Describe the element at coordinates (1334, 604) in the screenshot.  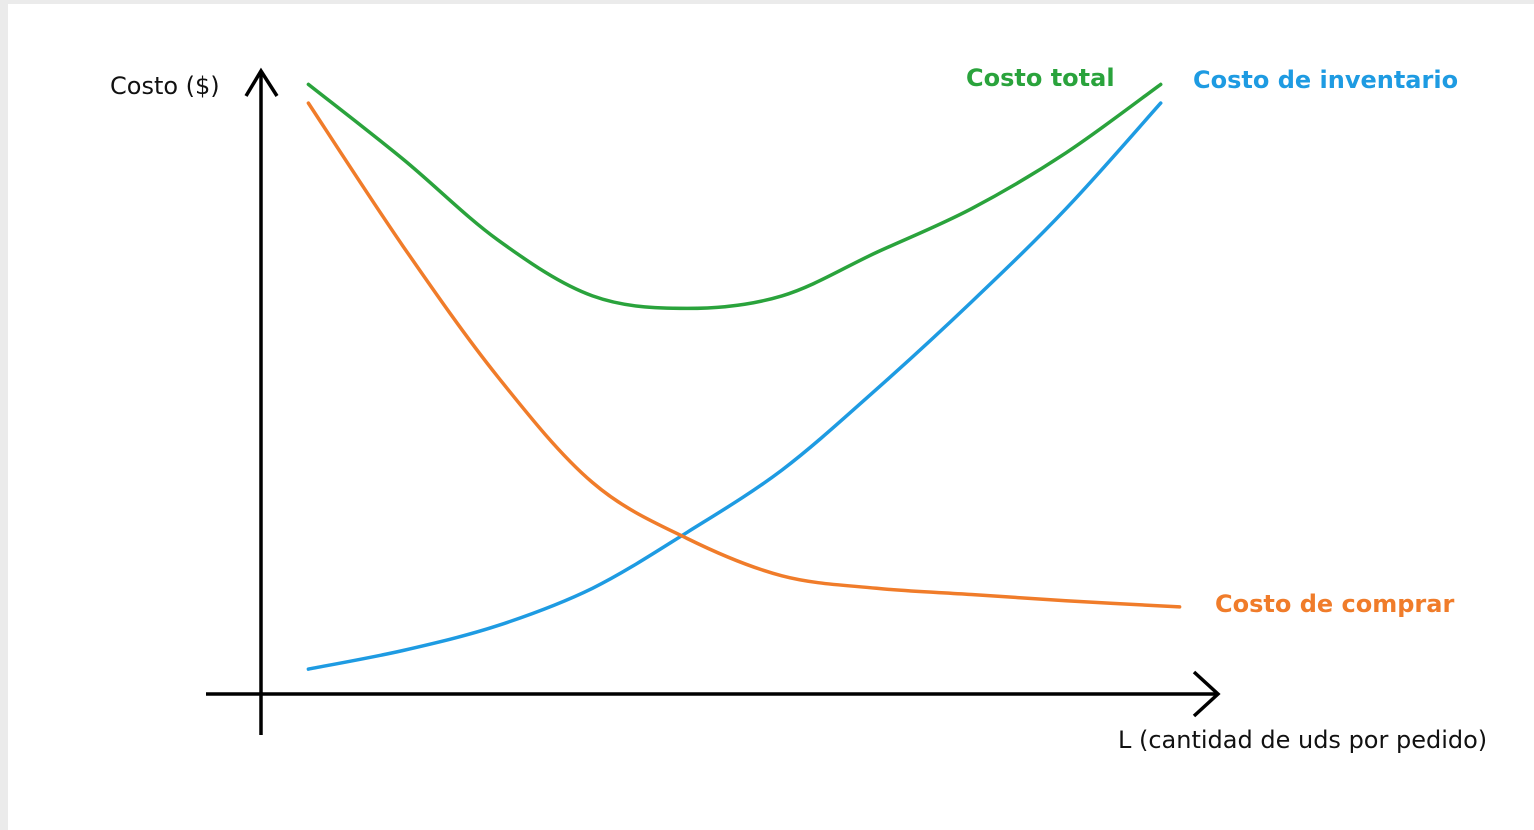
I see `series-label-costo-comprar: Costo de comprar` at that location.